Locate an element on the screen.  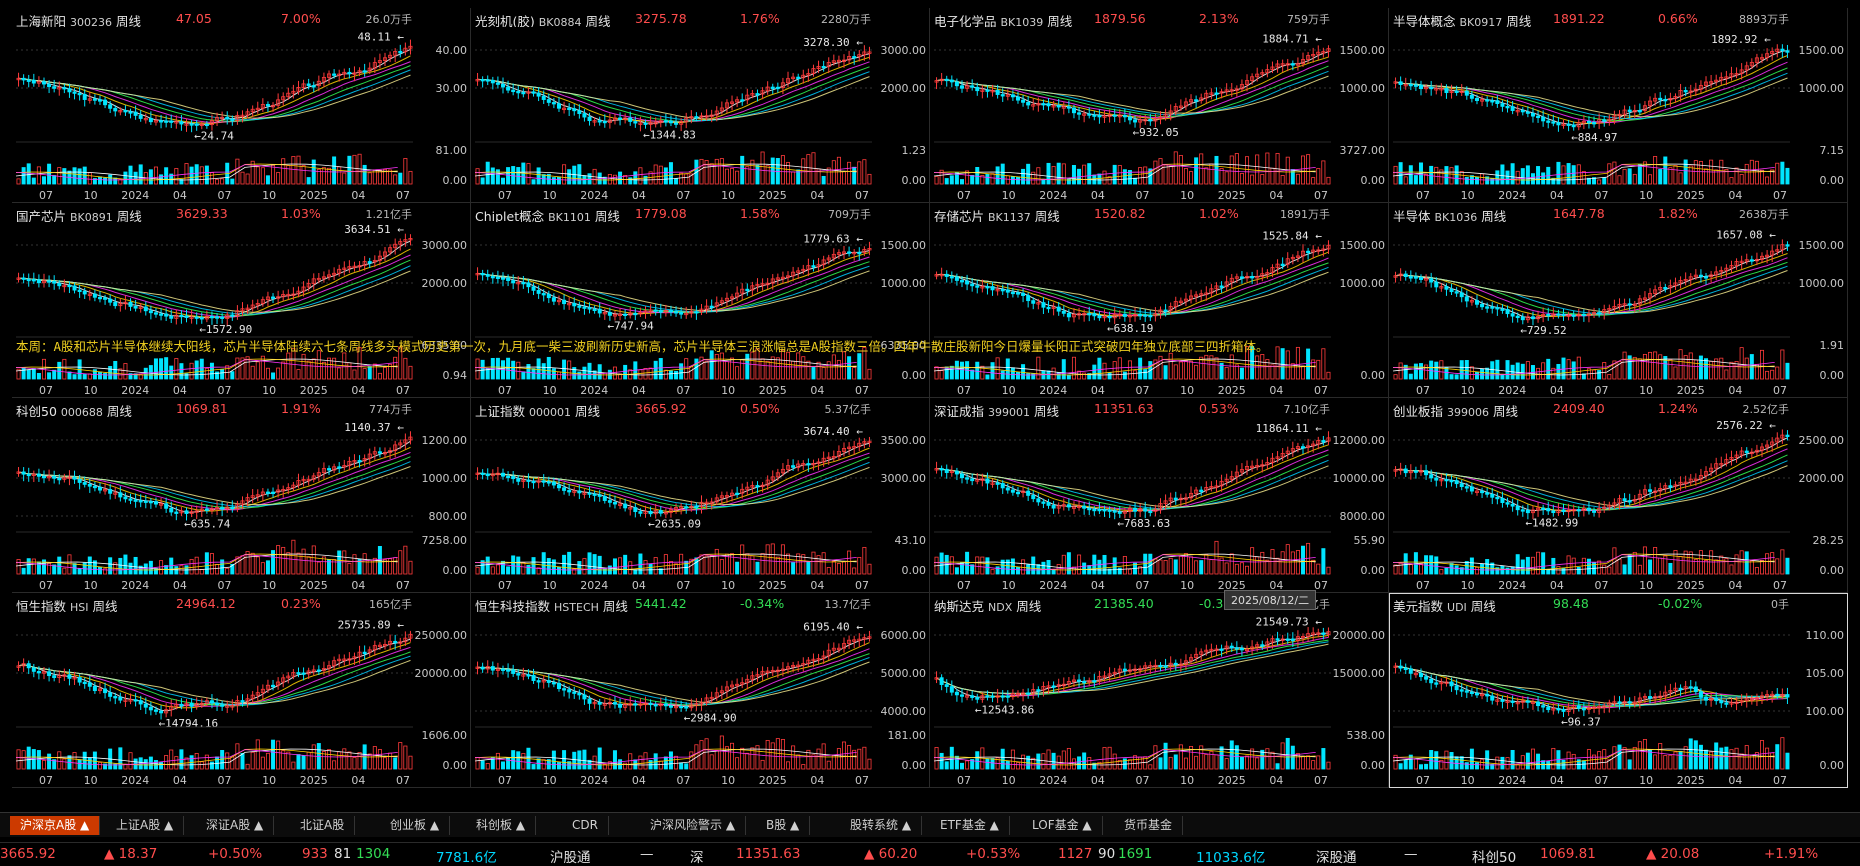
market-tab: CDR is located at coordinates (585, 825).